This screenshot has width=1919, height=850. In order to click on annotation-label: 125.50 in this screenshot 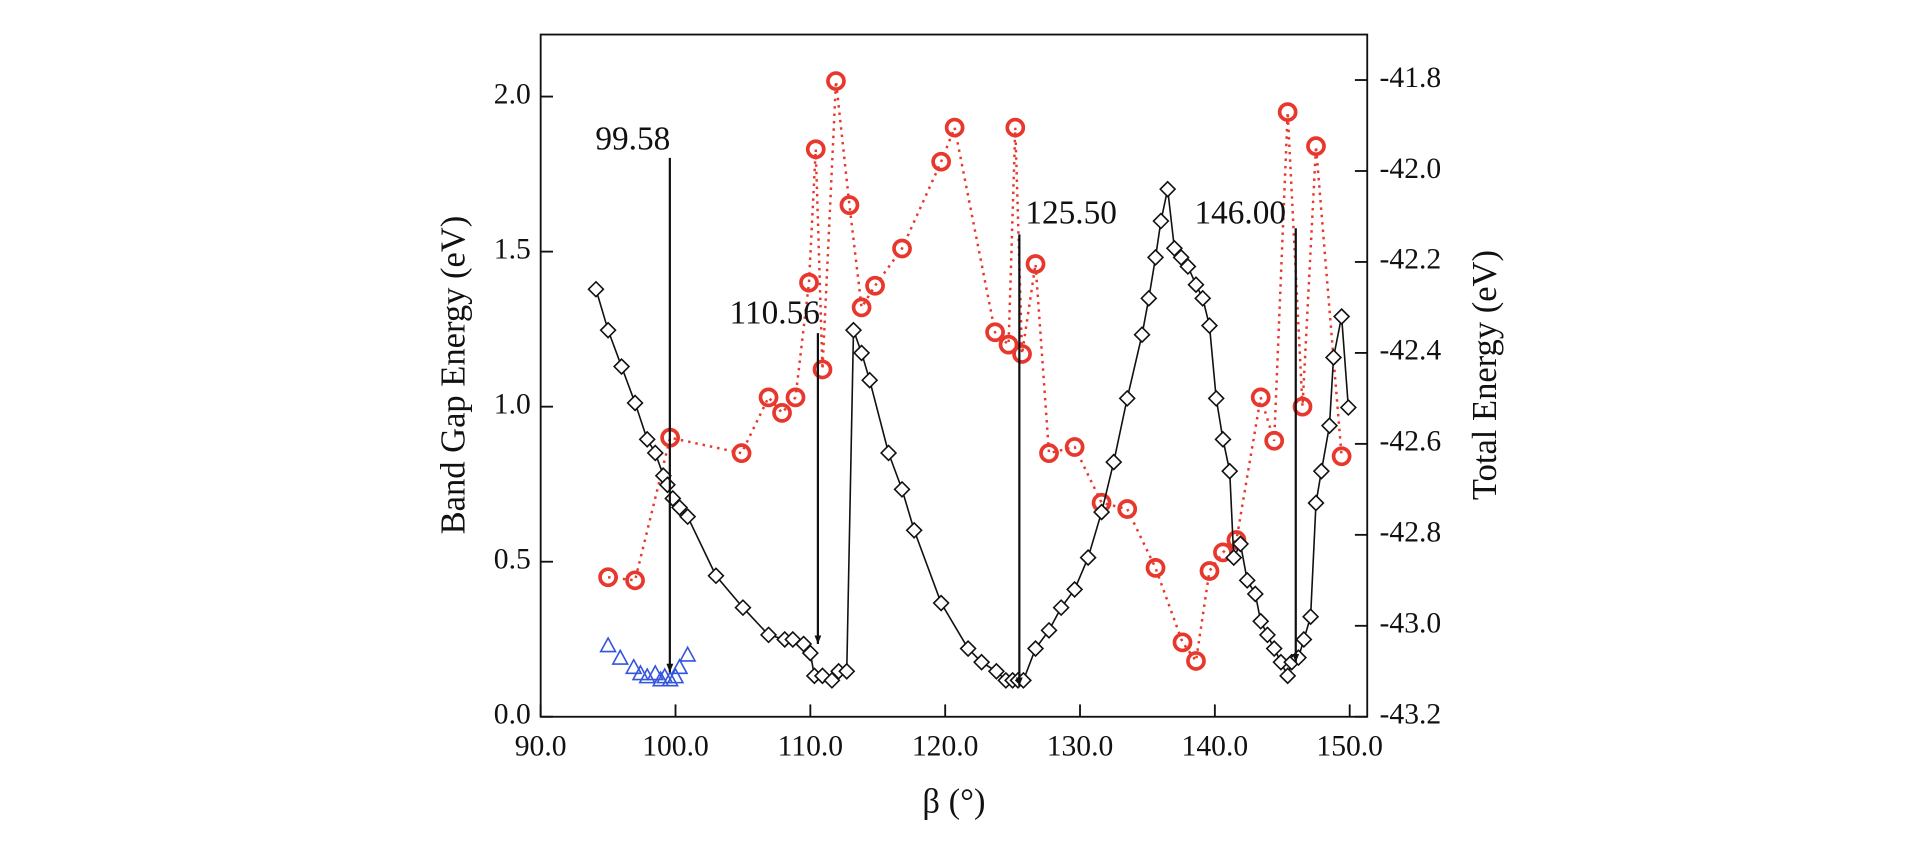, I will do `click(1071, 213)`.